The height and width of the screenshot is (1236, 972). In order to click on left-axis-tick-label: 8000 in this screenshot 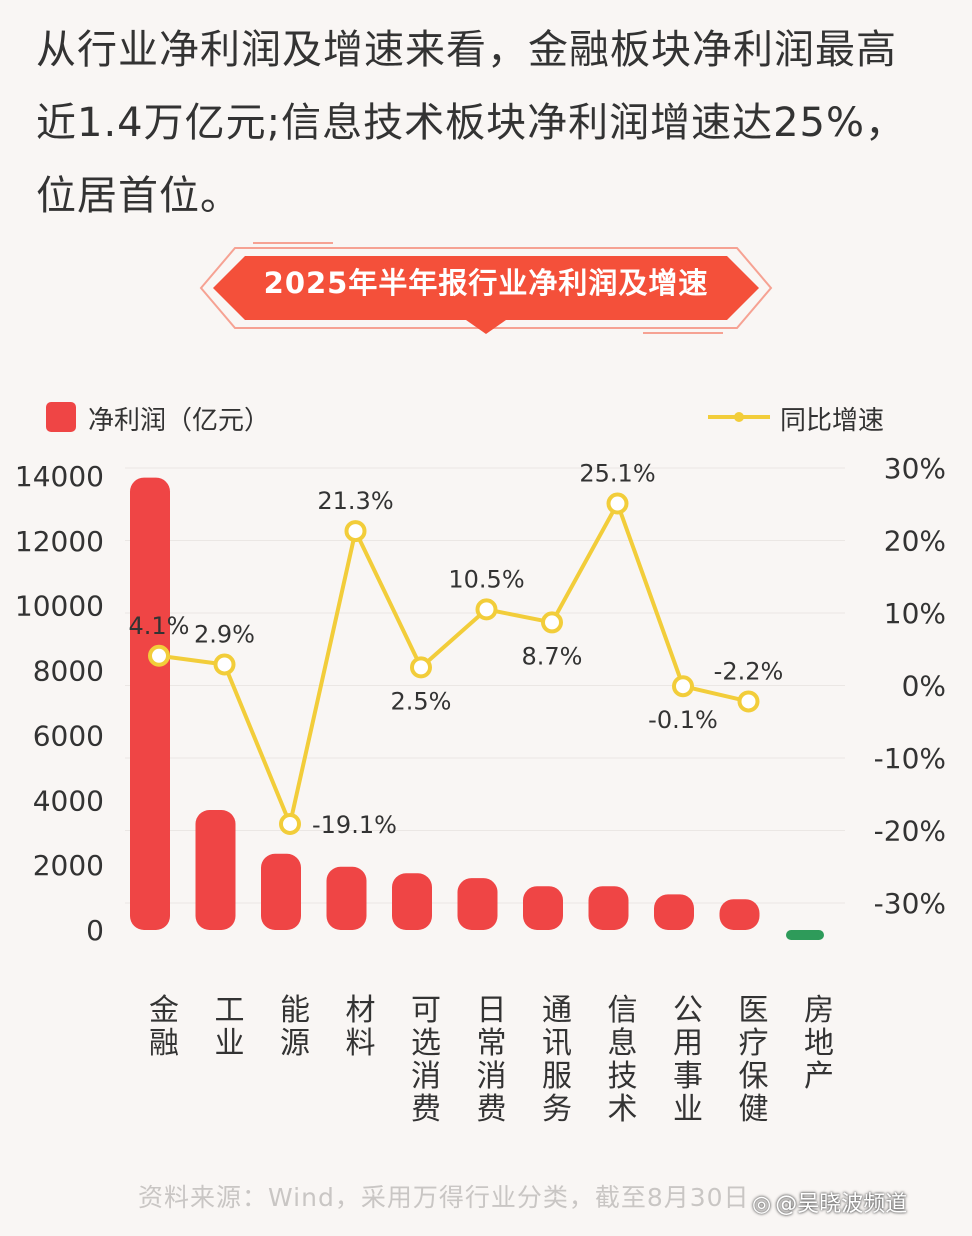, I will do `click(68, 671)`.